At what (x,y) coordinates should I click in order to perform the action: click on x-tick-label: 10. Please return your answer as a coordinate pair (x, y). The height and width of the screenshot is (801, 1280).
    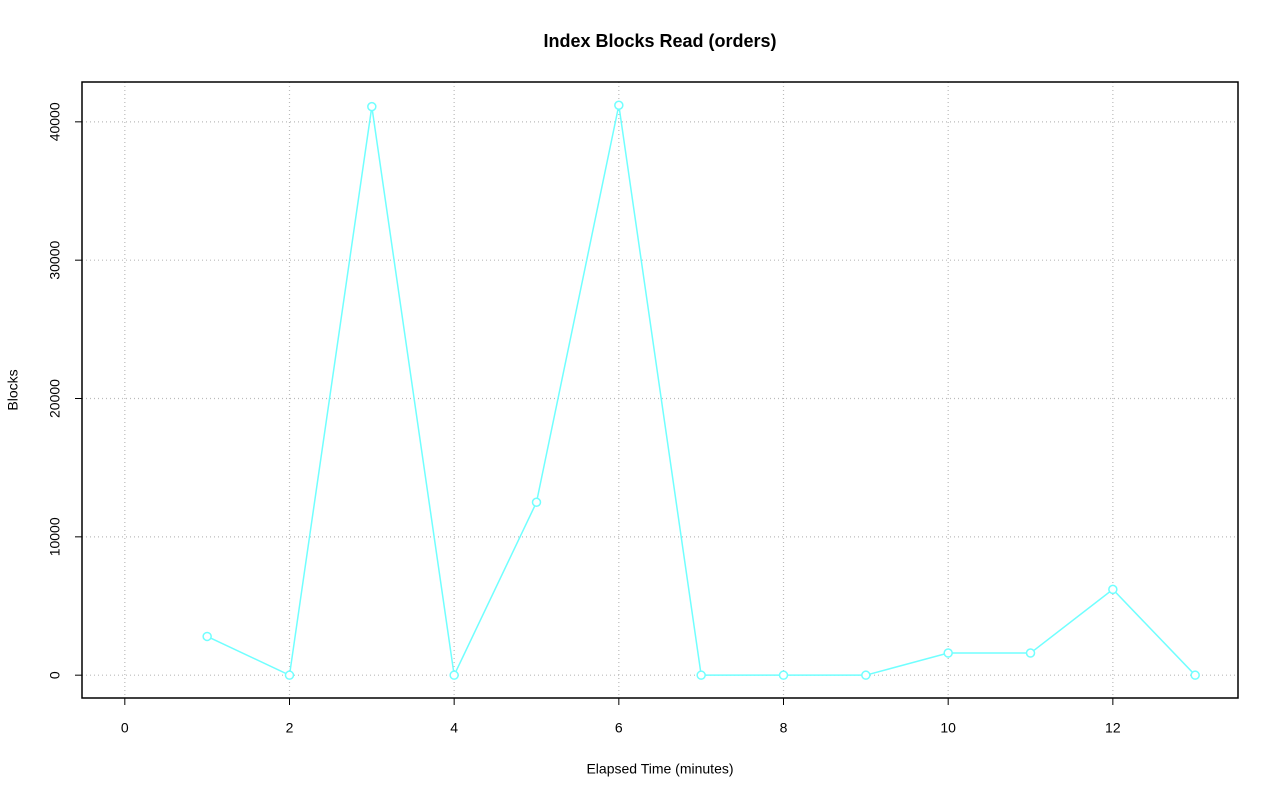
    Looking at the image, I should click on (948, 728).